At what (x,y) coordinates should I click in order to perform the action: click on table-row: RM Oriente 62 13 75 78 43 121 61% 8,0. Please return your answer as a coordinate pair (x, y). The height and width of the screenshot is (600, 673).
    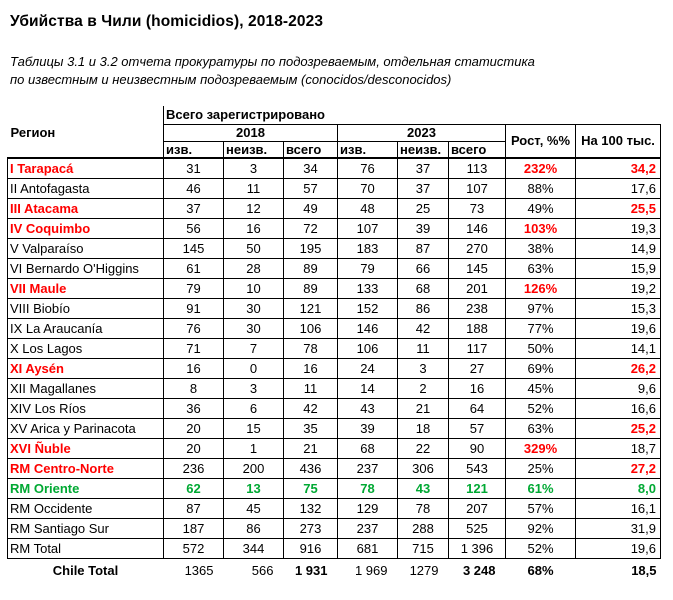
    Looking at the image, I should click on (334, 488).